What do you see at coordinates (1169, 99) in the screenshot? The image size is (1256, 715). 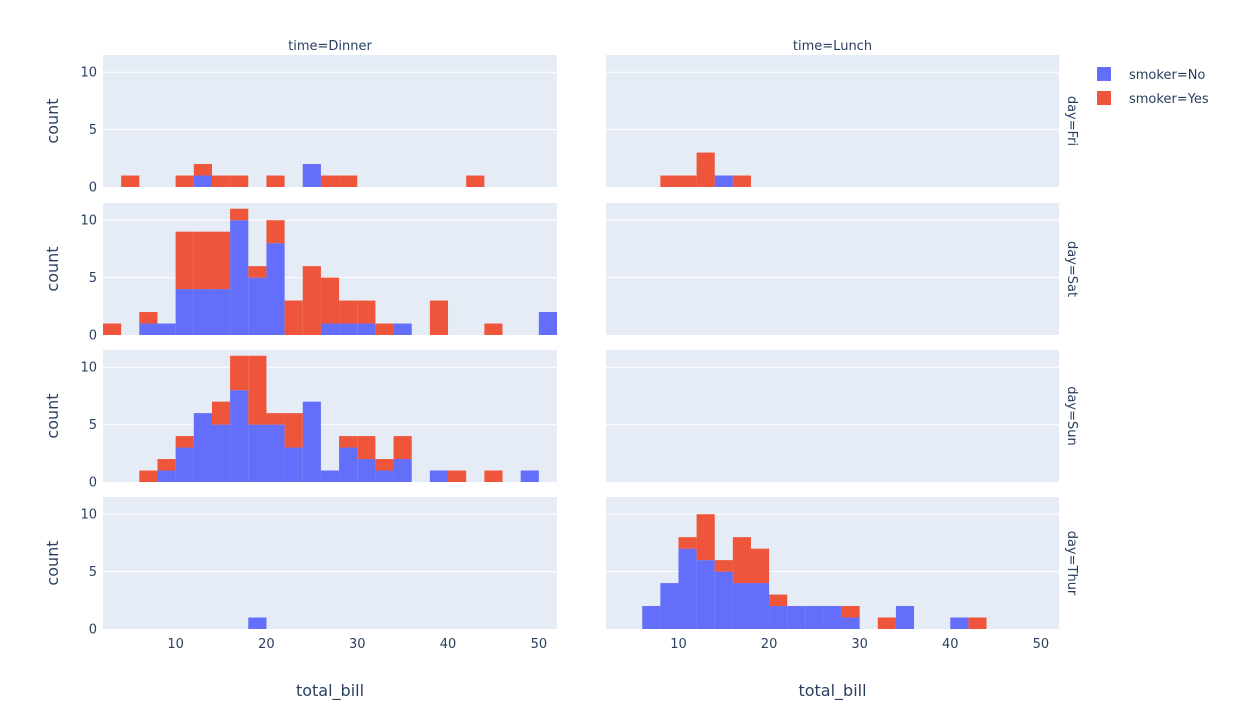 I see `legend-item-label: smoker=Yes` at bounding box center [1169, 99].